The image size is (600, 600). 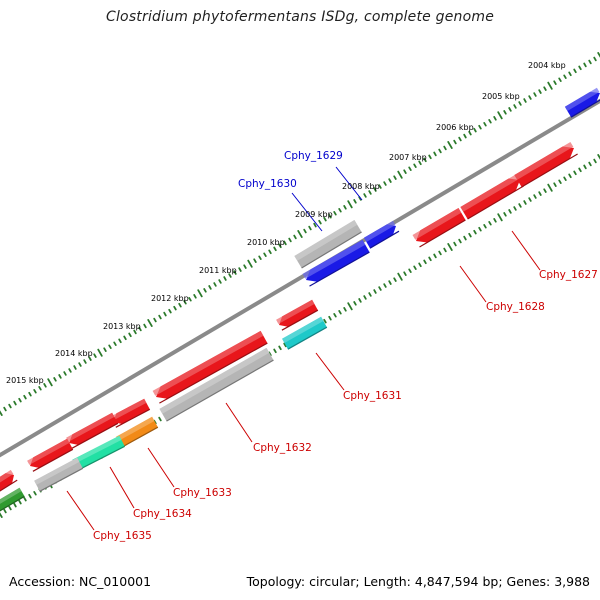 What do you see at coordinates (122, 536) in the screenshot?
I see `gene-label-cphy-1635: Cphy_1635` at bounding box center [122, 536].